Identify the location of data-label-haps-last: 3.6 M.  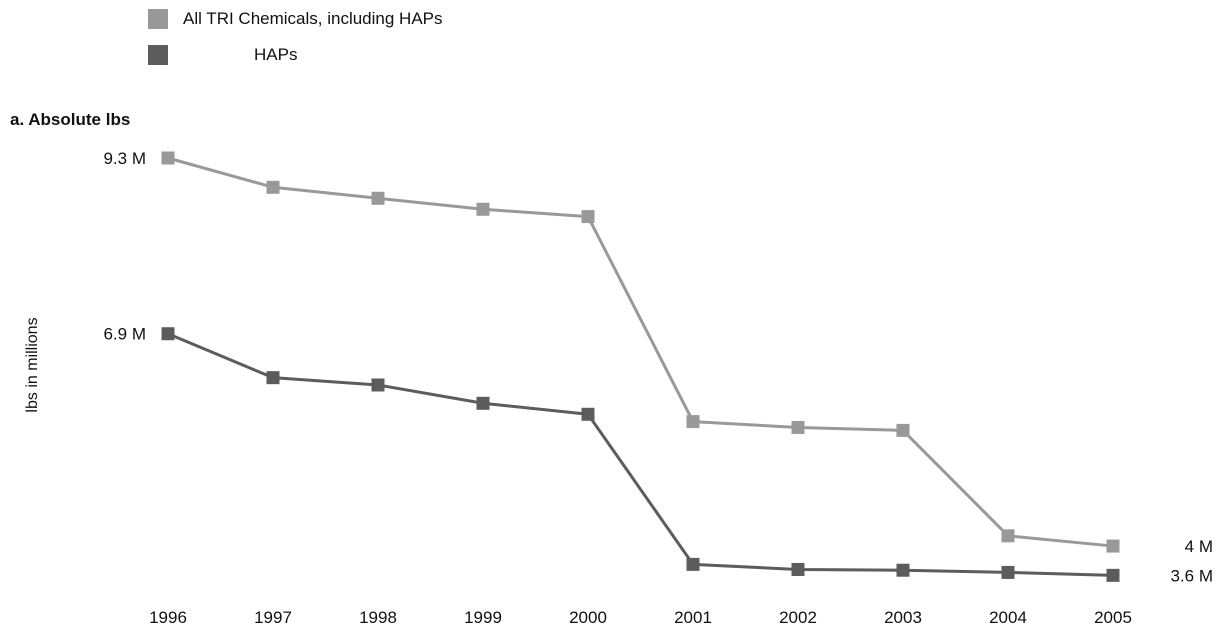
(1191, 575).